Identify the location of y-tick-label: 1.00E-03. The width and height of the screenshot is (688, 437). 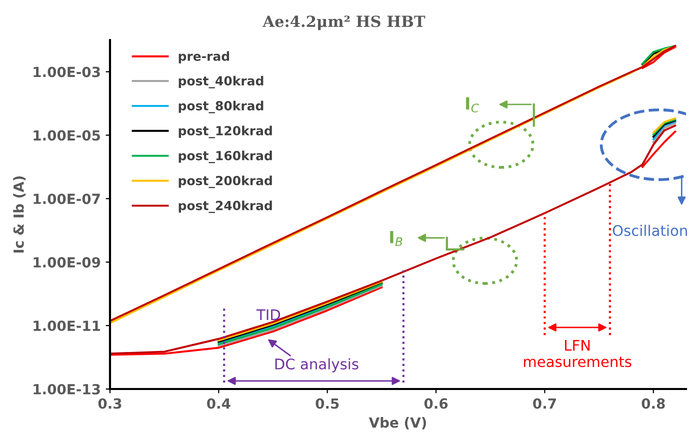
(67, 72).